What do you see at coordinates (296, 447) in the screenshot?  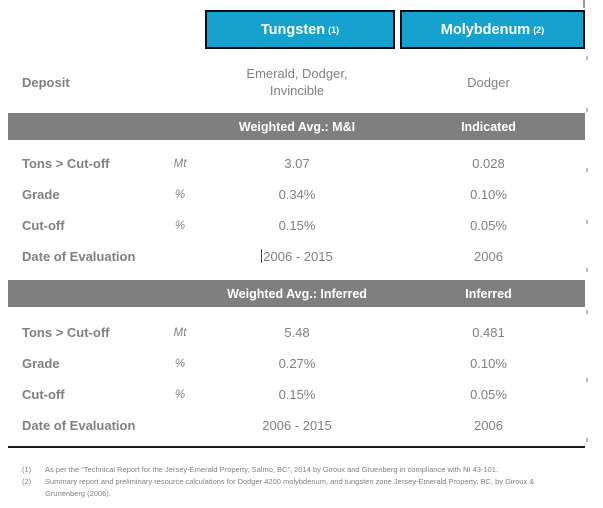 I see `bottom-divider-line` at bounding box center [296, 447].